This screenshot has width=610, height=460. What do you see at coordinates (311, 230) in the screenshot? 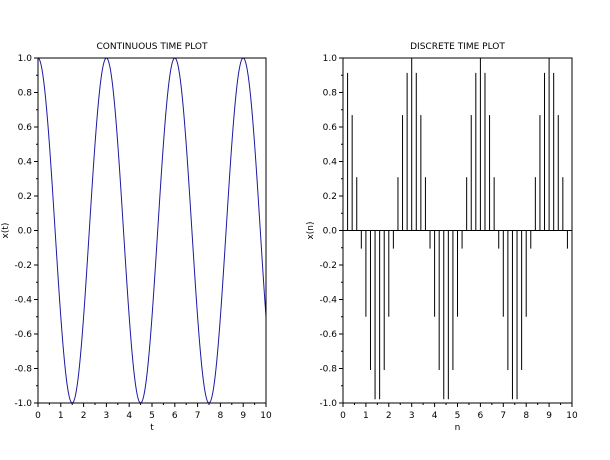
I see `y-axis-label: x(n)` at bounding box center [311, 230].